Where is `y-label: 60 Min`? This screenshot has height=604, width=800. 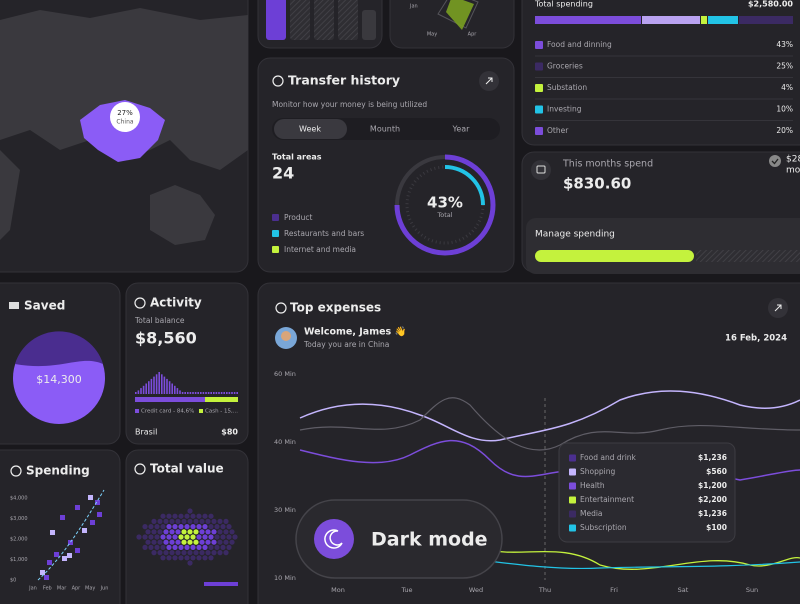 y-label: 60 Min is located at coordinates (285, 374).